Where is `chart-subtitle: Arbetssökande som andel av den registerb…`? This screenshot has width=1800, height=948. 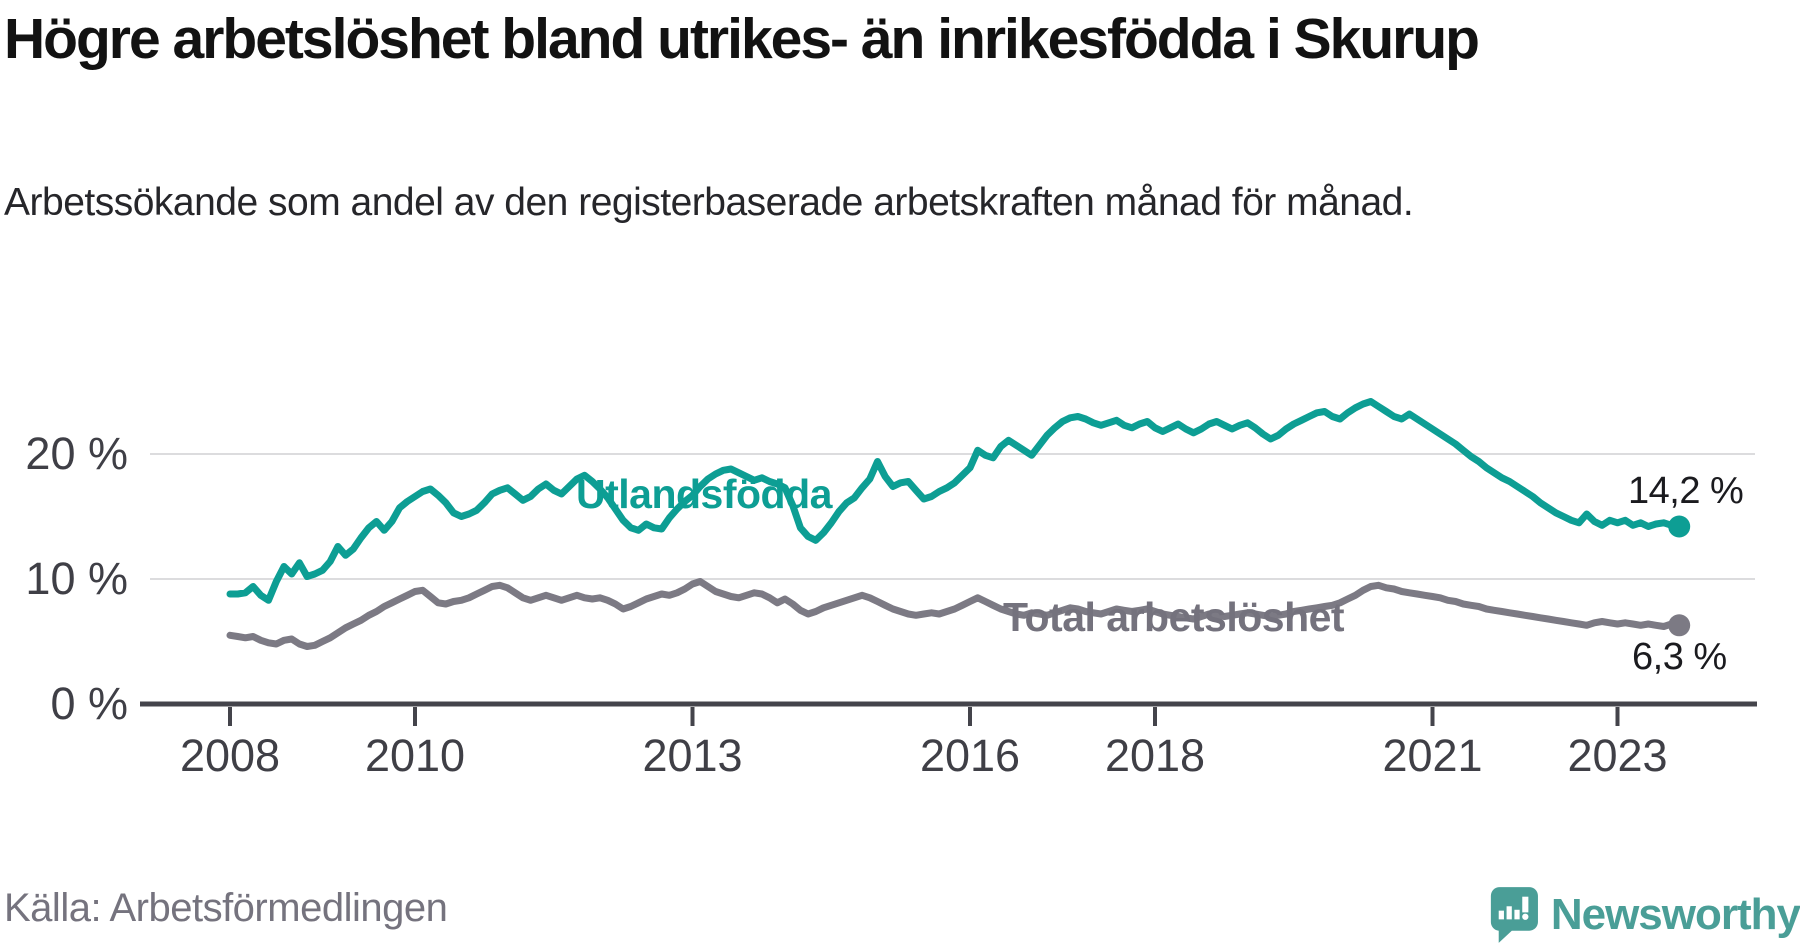
chart-subtitle: Arbetssökande som andel av den registerb… is located at coordinates (709, 202).